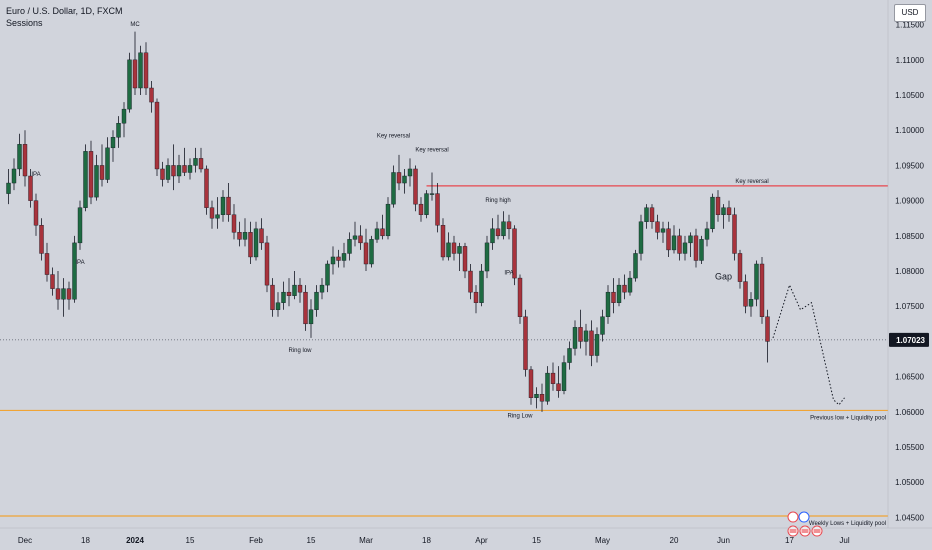 This screenshot has width=932, height=550. What do you see at coordinates (64, 11) in the screenshot?
I see `chart-title: Euro / U.S. Dollar, 1D, FXCM` at bounding box center [64, 11].